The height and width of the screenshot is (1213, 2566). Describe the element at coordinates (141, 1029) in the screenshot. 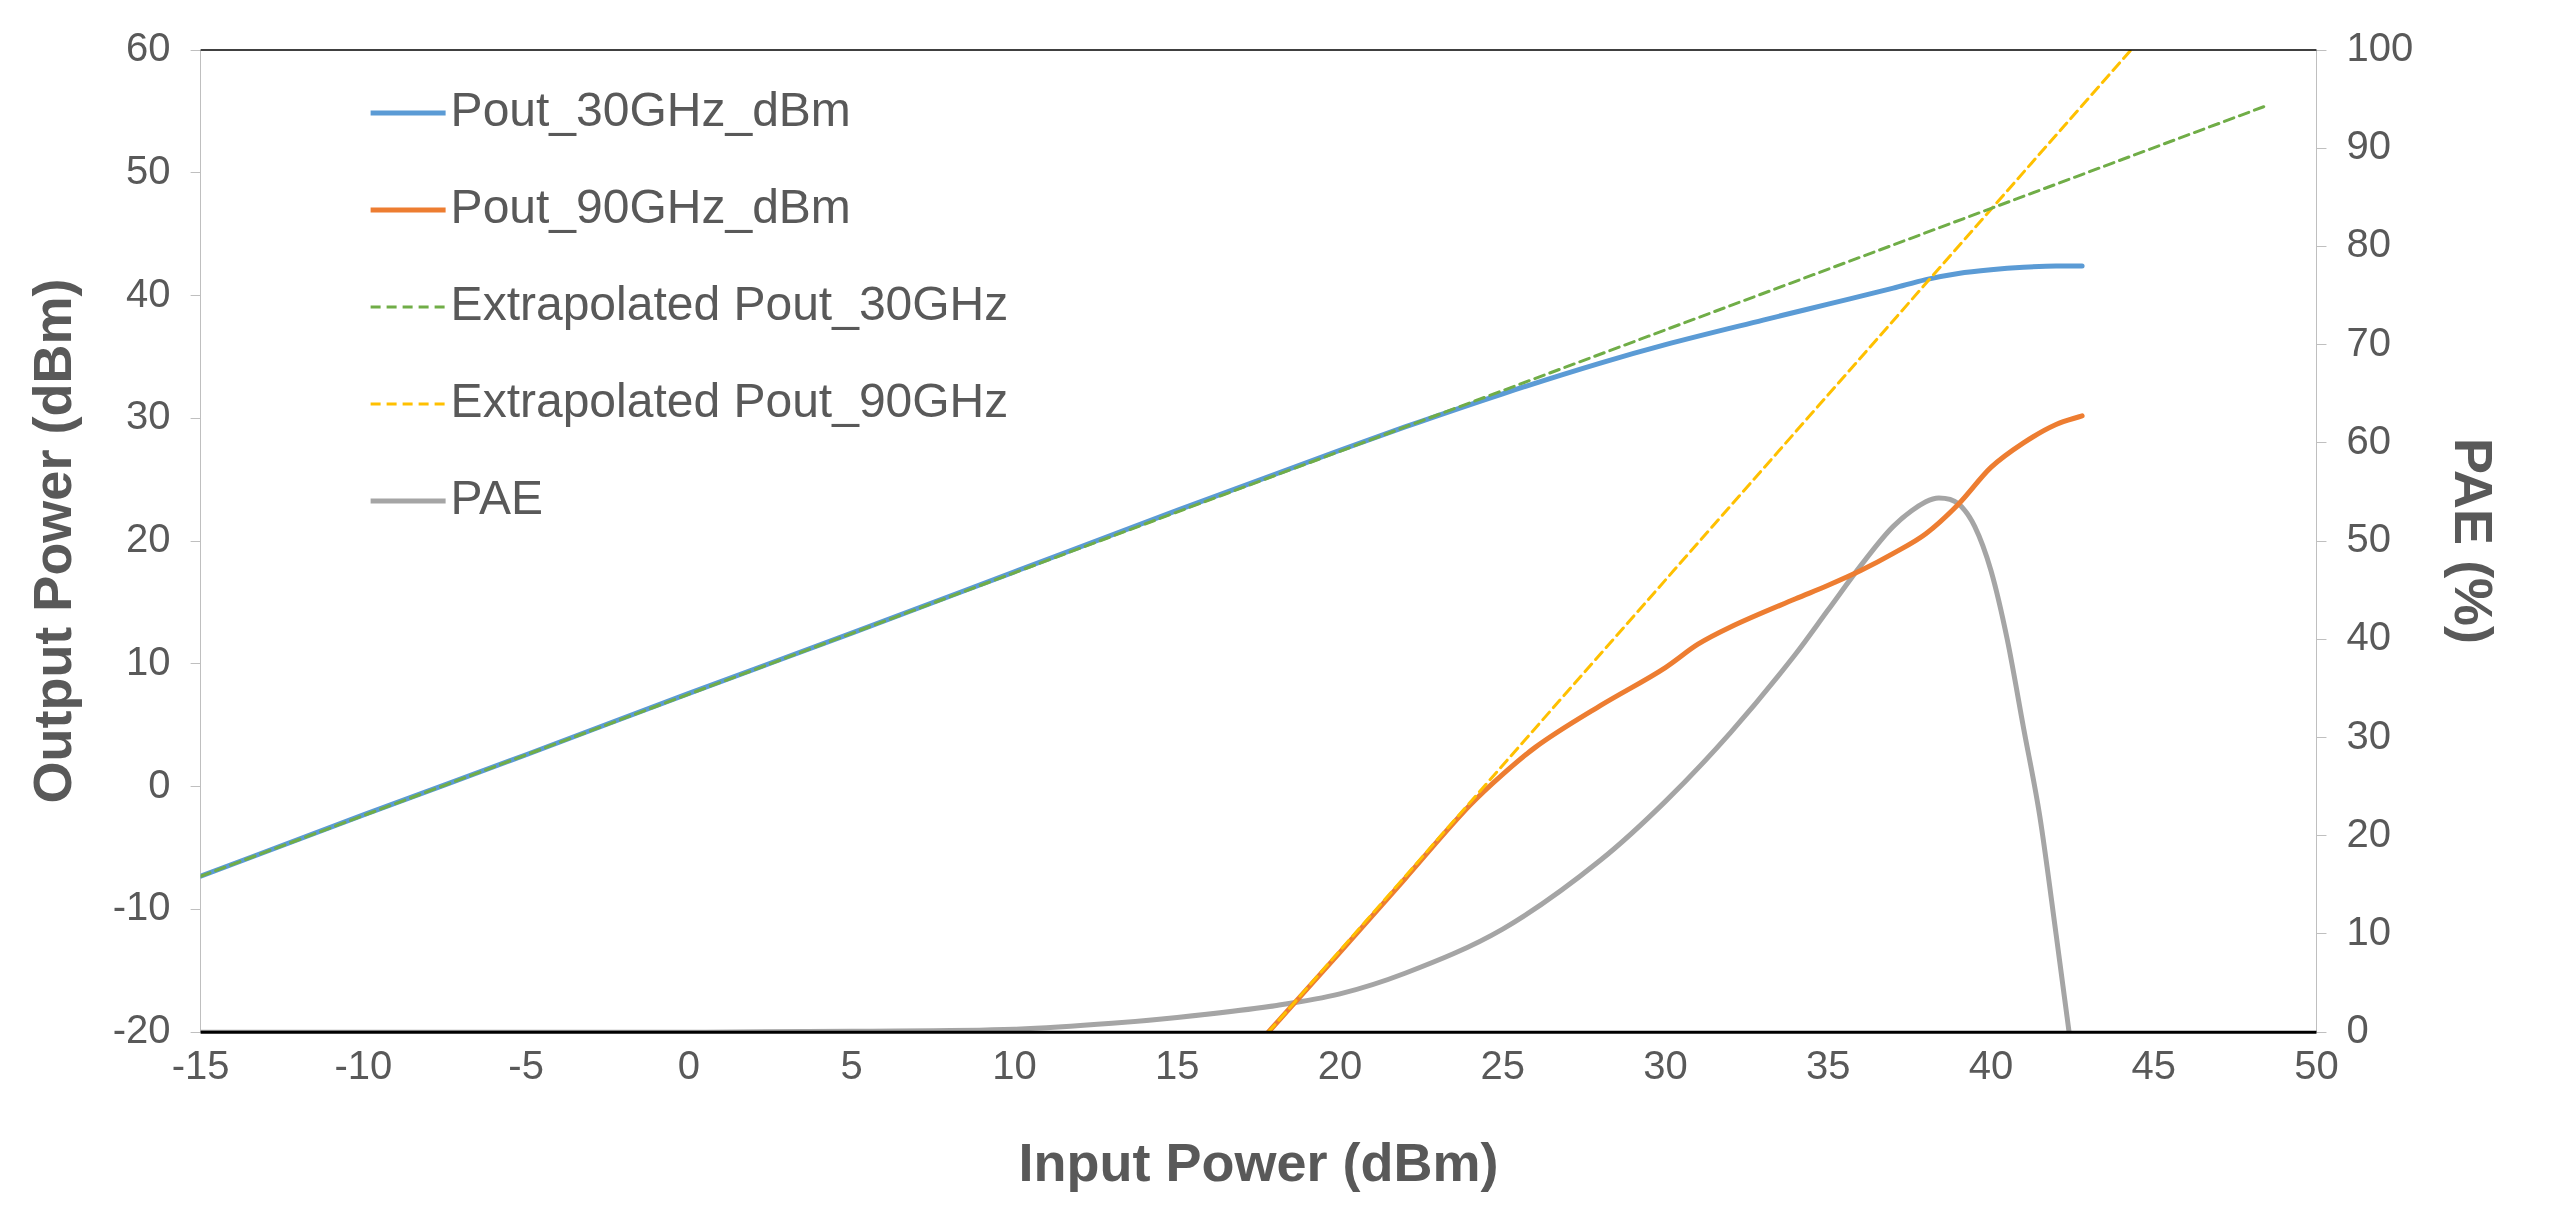

I see `y-tick-label: -20` at that location.